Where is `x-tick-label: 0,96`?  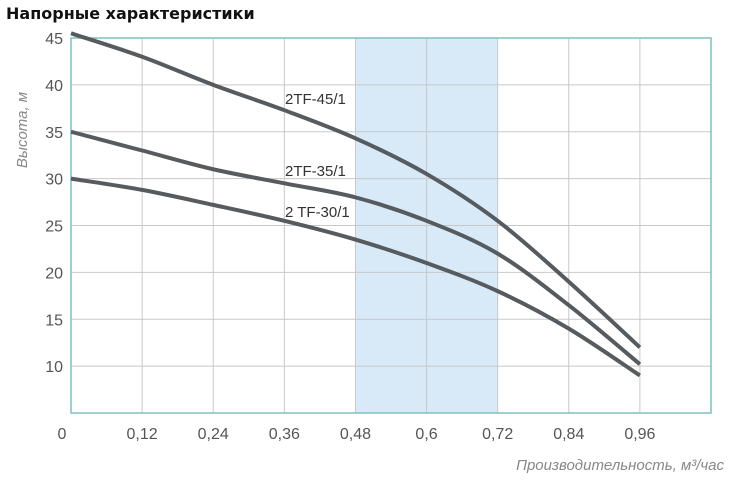 x-tick-label: 0,96 is located at coordinates (639, 434).